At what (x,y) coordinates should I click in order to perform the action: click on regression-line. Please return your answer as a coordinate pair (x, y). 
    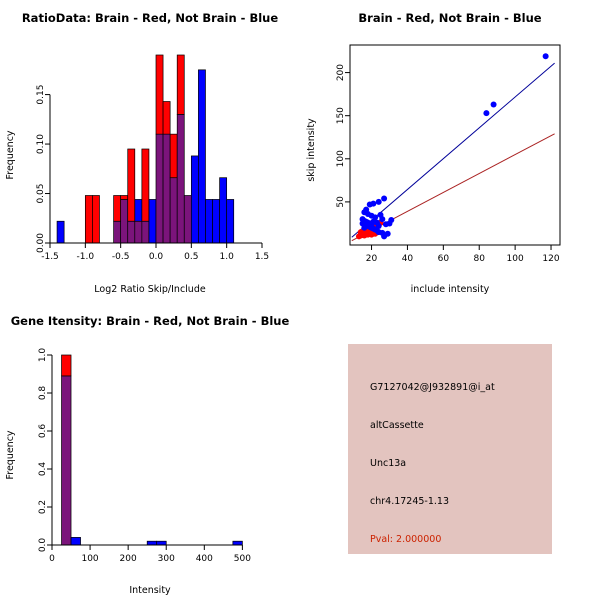
    Looking at the image, I should click on (453, 150).